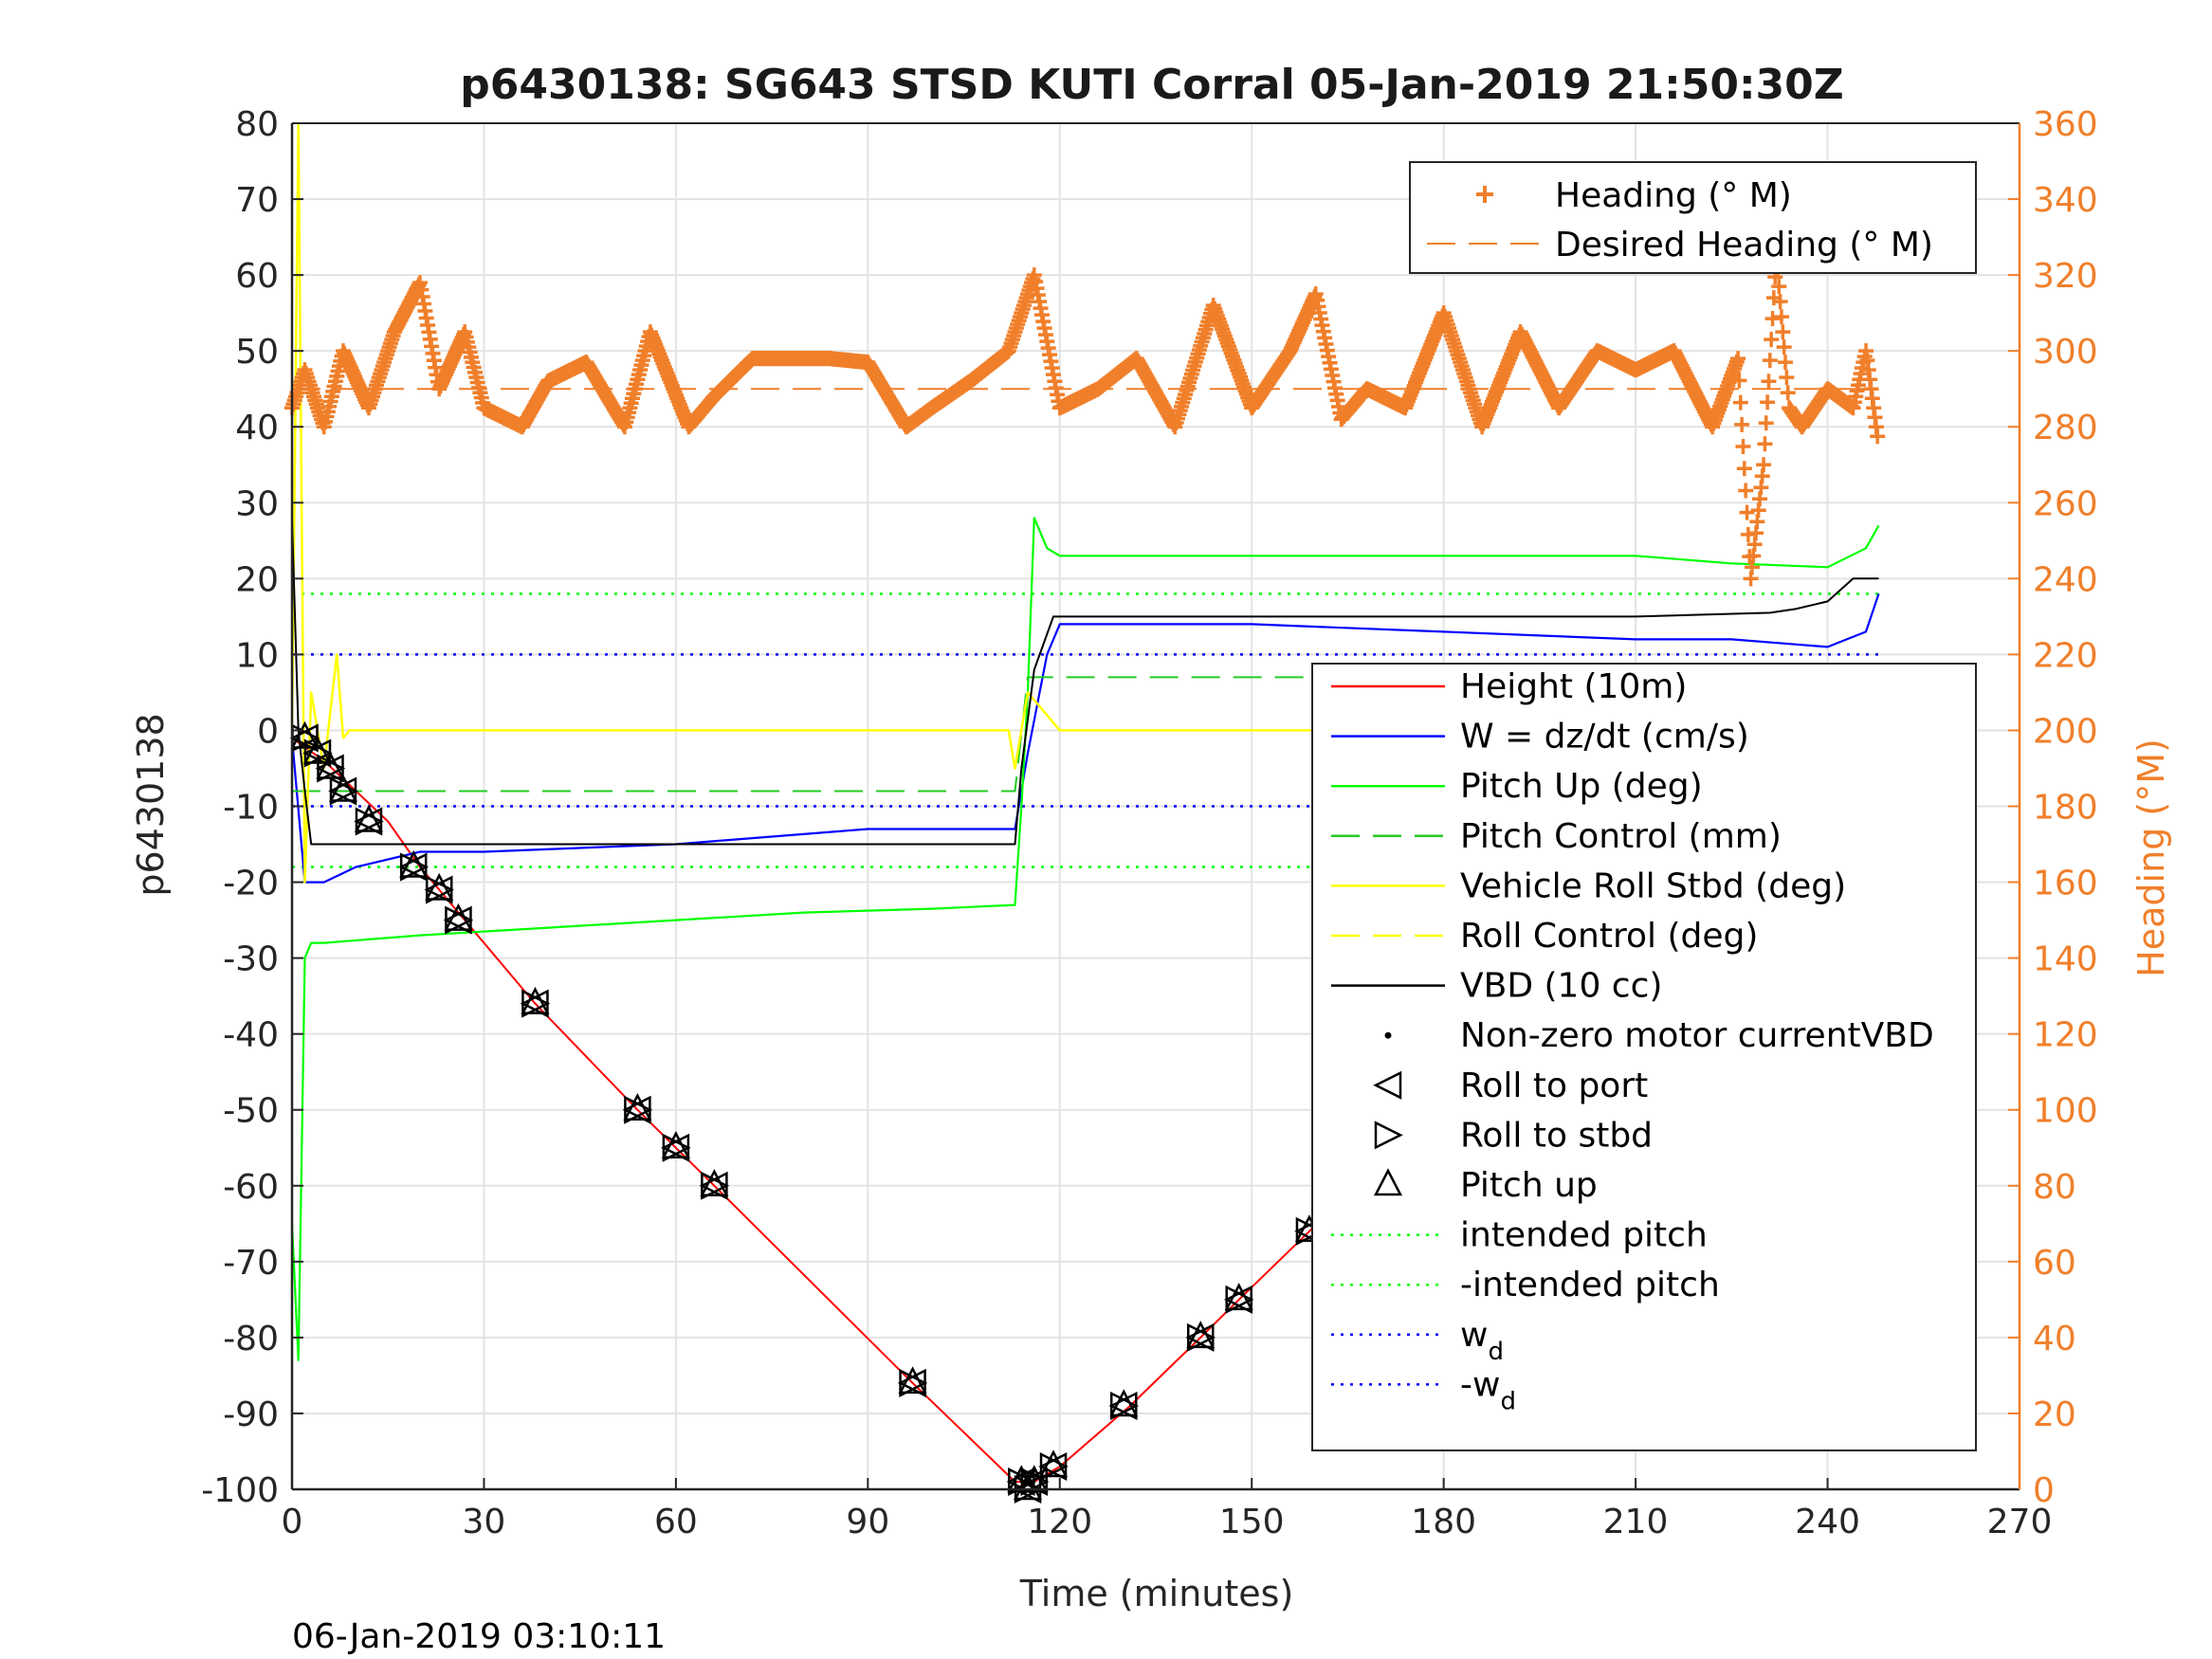 Image resolution: width=2212 pixels, height=1659 pixels. I want to click on legend-label: Pitch Control (mm), so click(1621, 836).